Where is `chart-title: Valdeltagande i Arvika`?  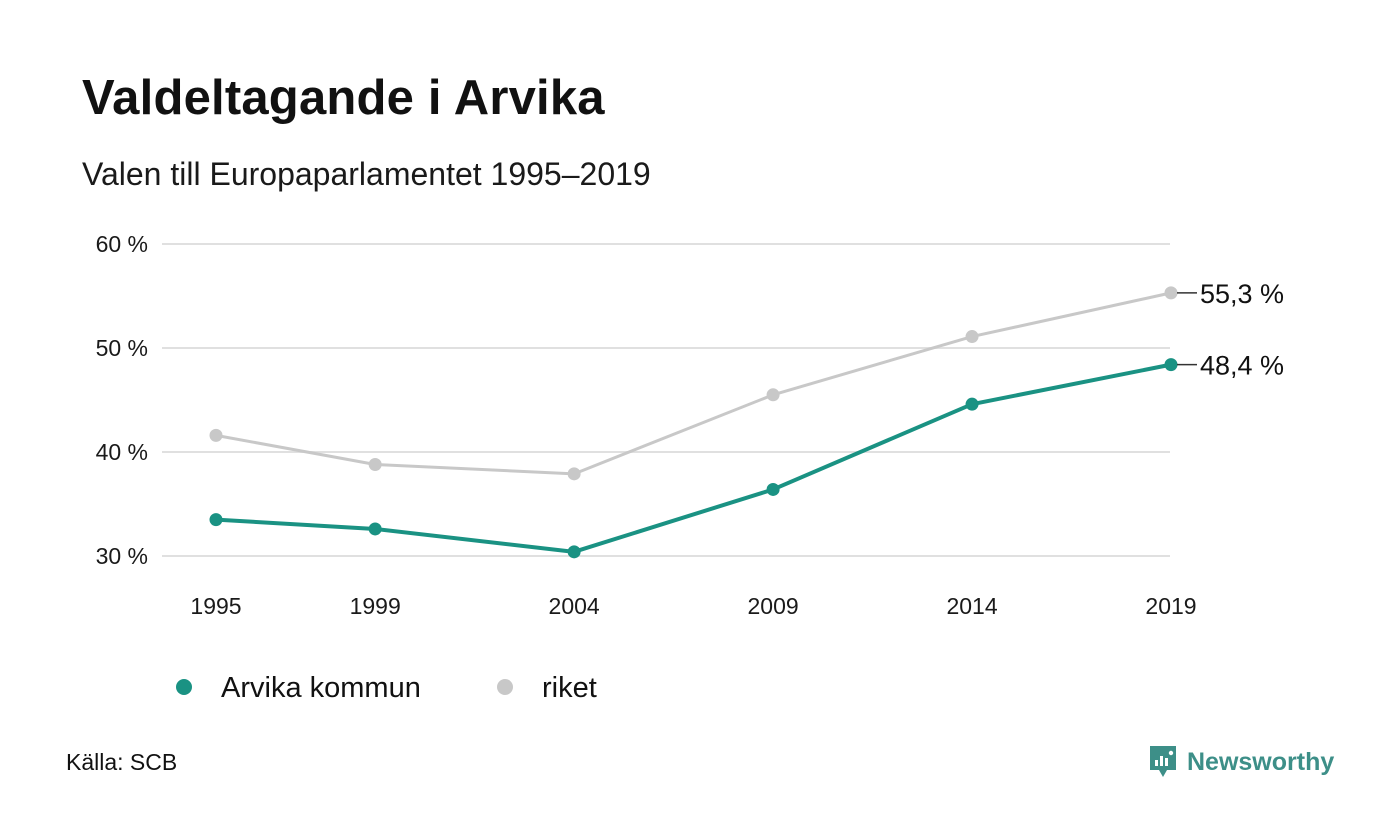
chart-title: Valdeltagande i Arvika is located at coordinates (343, 98).